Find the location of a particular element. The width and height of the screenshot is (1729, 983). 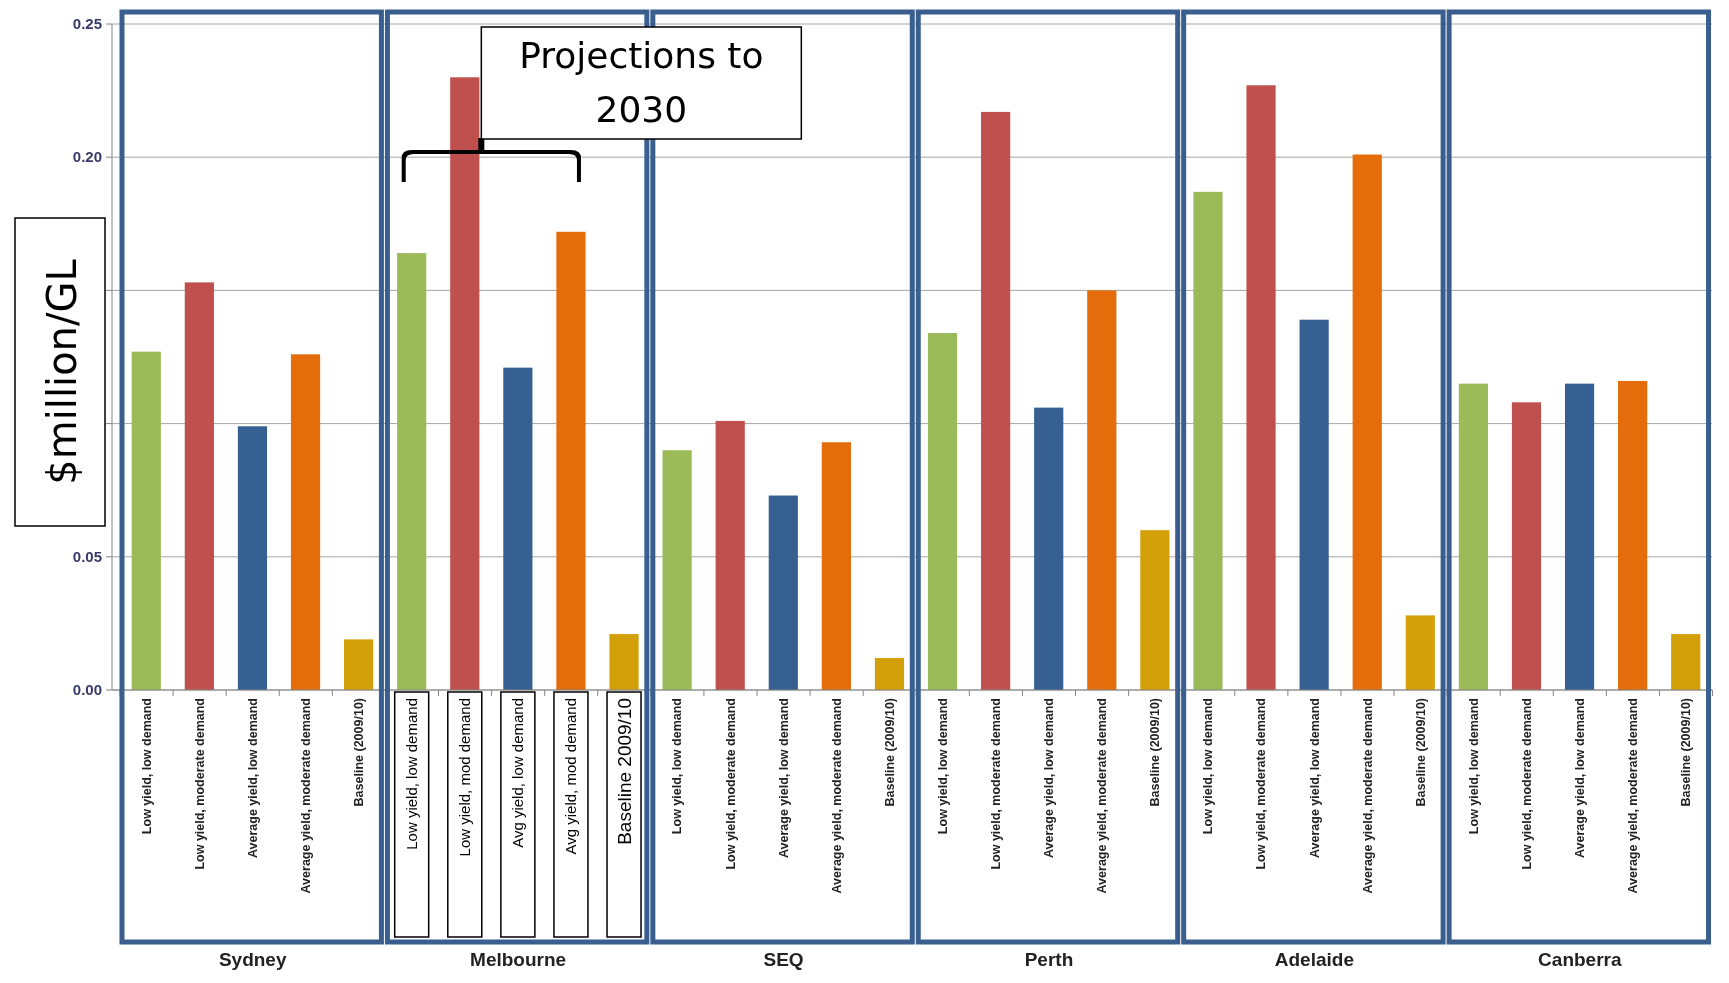

x-tick-label: Low yield, mod demand is located at coordinates (465, 777).